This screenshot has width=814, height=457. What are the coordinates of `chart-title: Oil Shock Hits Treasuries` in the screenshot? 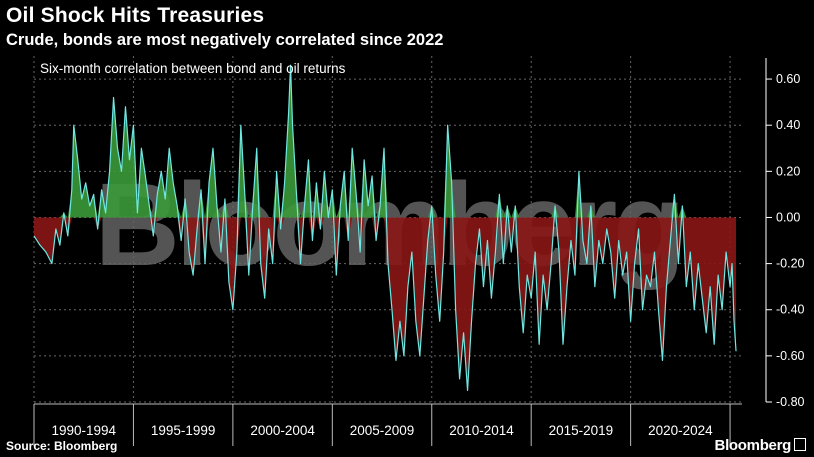 It's located at (135, 15).